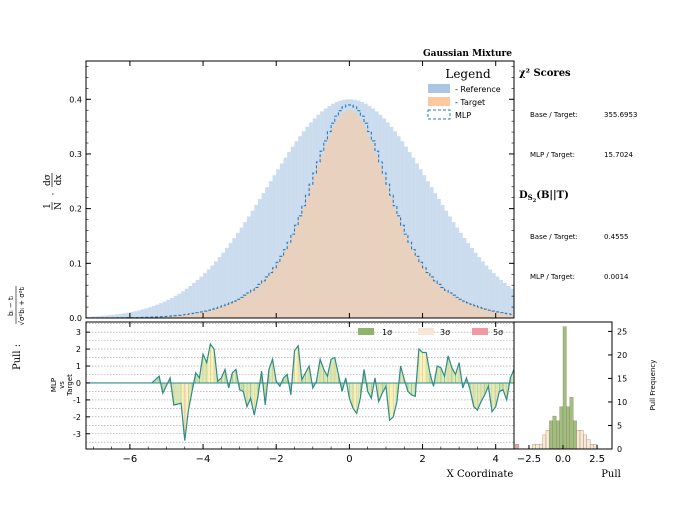 This screenshot has height=506, width=690. I want to click on strip-legend-label-3sigma: 3σ, so click(445, 332).